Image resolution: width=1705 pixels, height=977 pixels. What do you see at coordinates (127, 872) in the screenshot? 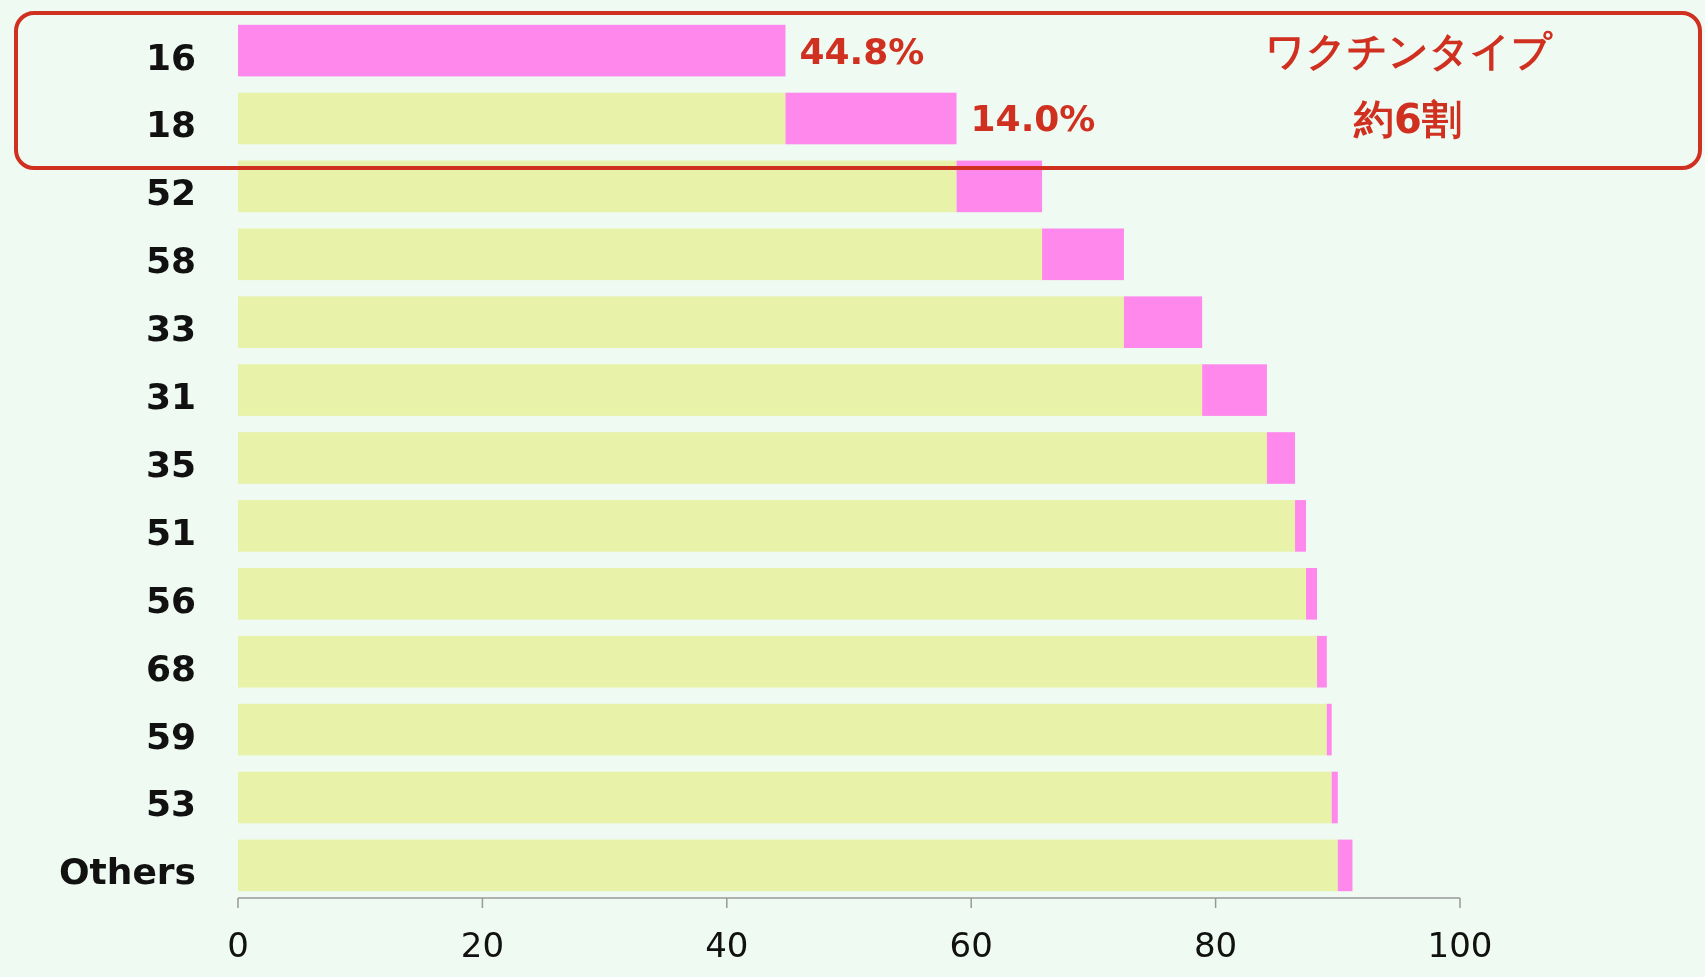
I see `y-tick-label: Others` at bounding box center [127, 872].